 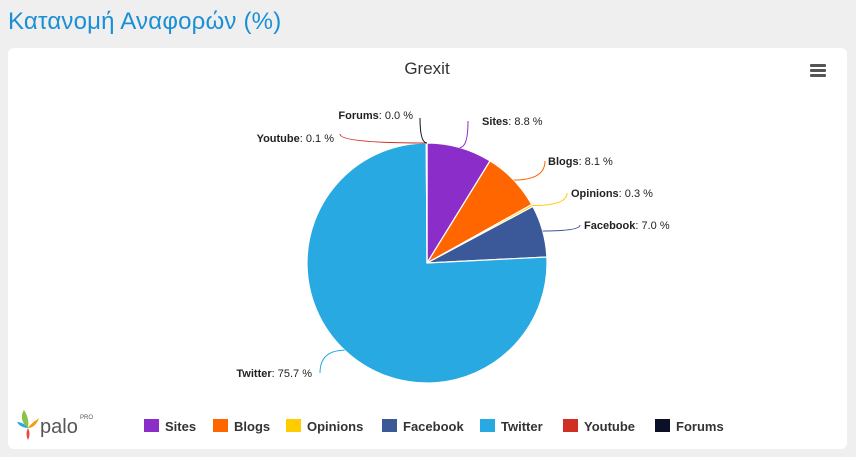 What do you see at coordinates (389, 425) in the screenshot?
I see `legend-swatch-facebook` at bounding box center [389, 425].